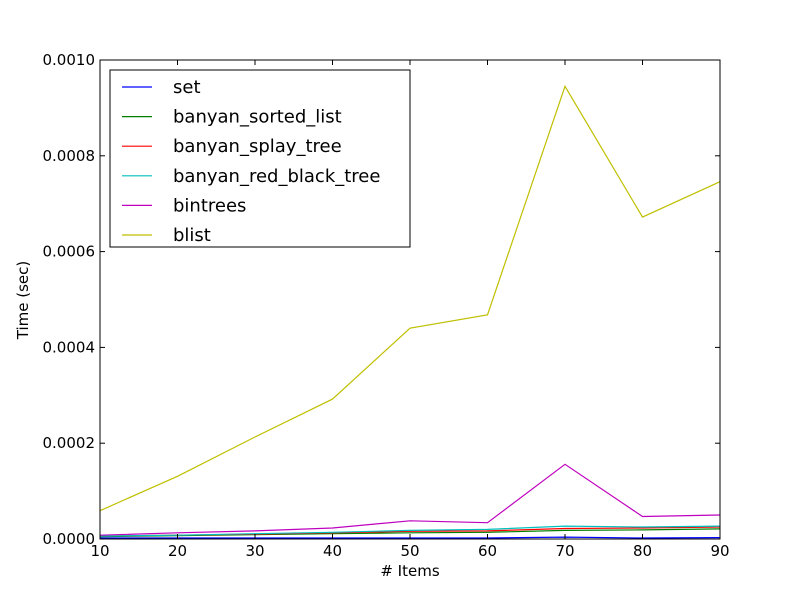 The image size is (800, 600). What do you see at coordinates (719, 551) in the screenshot?
I see `x-tick-label: 90` at bounding box center [719, 551].